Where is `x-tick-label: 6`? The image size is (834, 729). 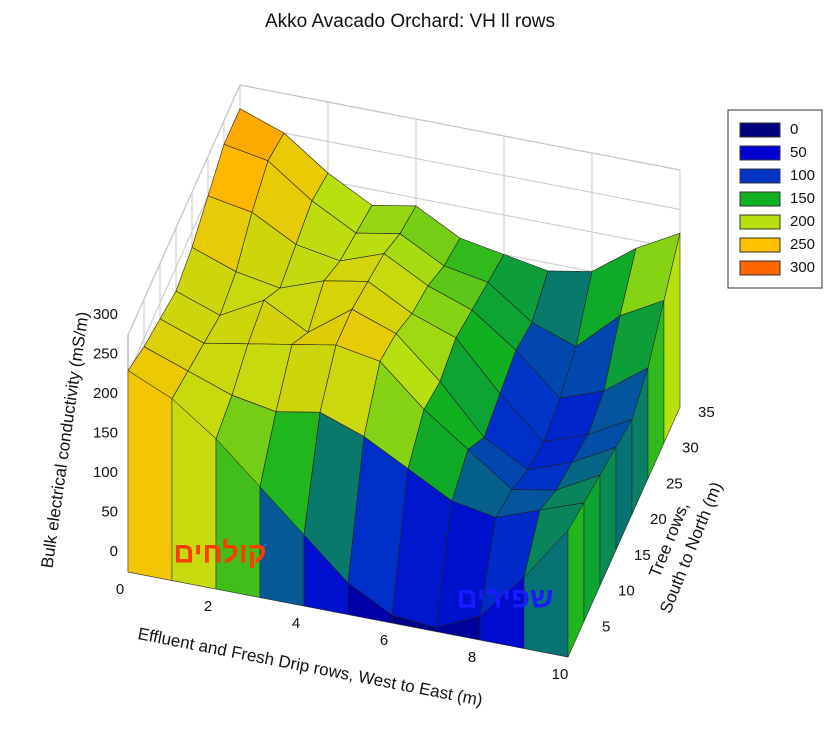
x-tick-label: 6 is located at coordinates (384, 640).